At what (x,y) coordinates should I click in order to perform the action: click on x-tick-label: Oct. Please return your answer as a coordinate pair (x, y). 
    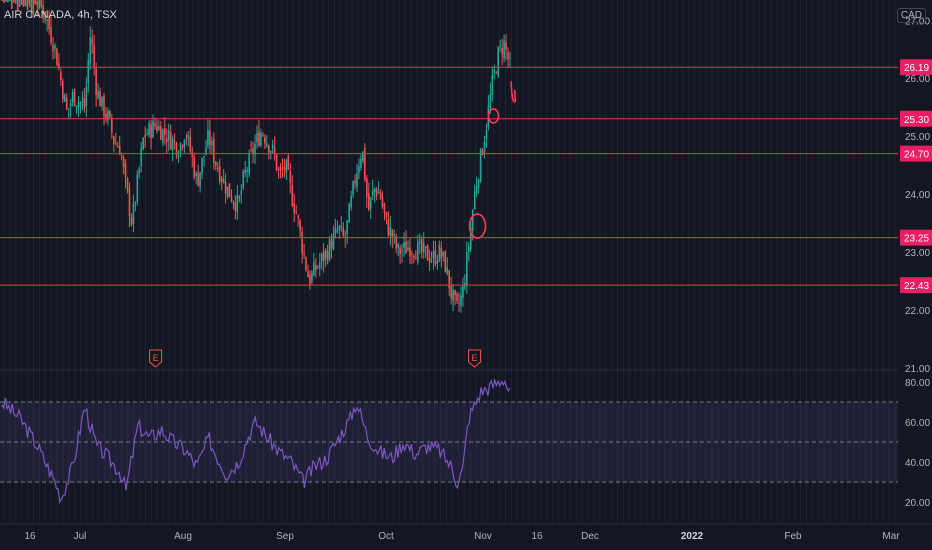
    Looking at the image, I should click on (386, 536).